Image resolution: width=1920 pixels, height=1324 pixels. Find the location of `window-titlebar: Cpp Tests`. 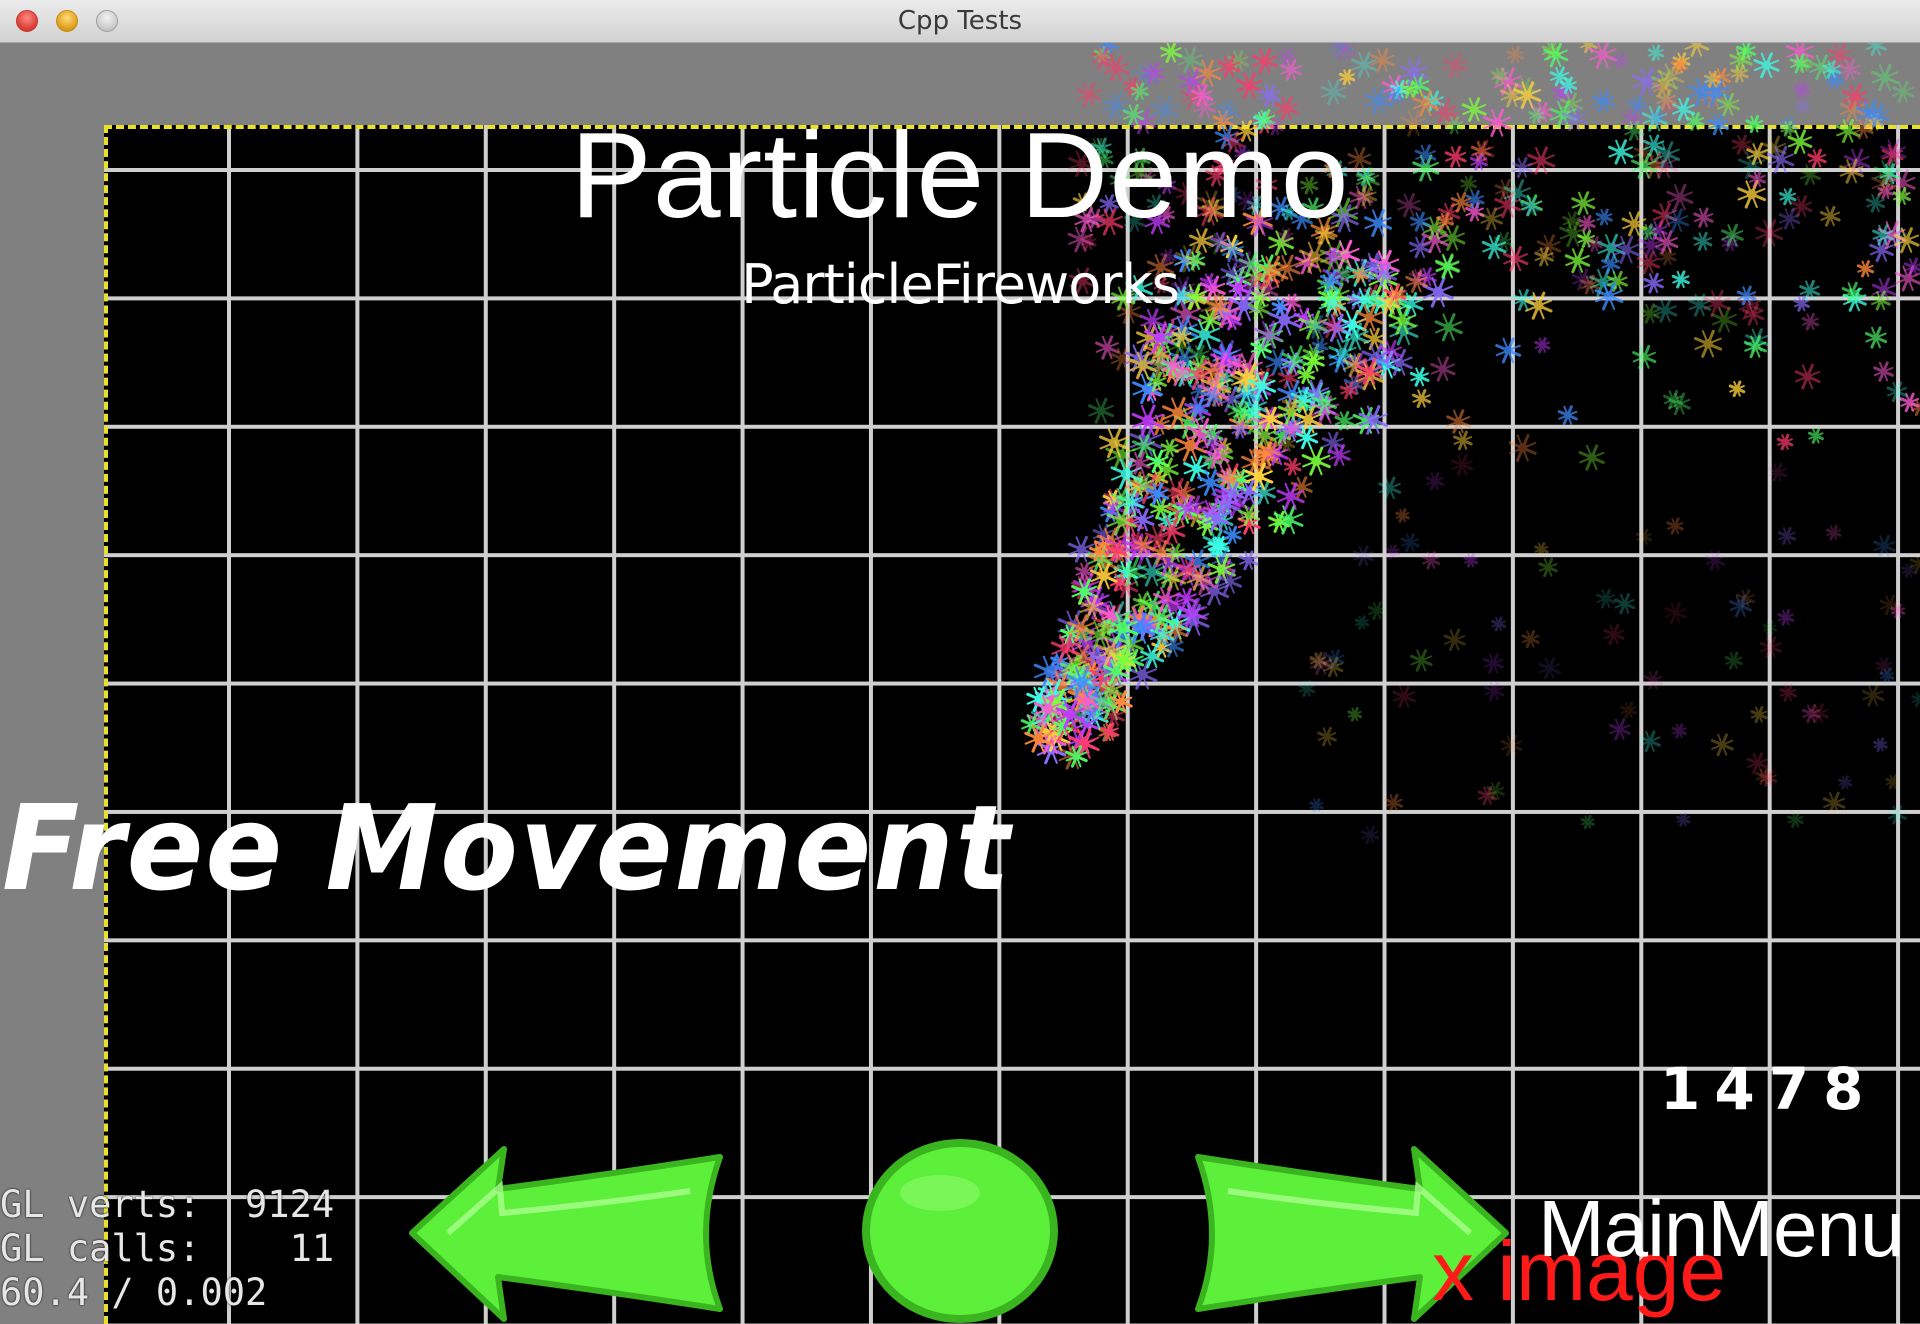

window-titlebar: Cpp Tests is located at coordinates (960, 21).